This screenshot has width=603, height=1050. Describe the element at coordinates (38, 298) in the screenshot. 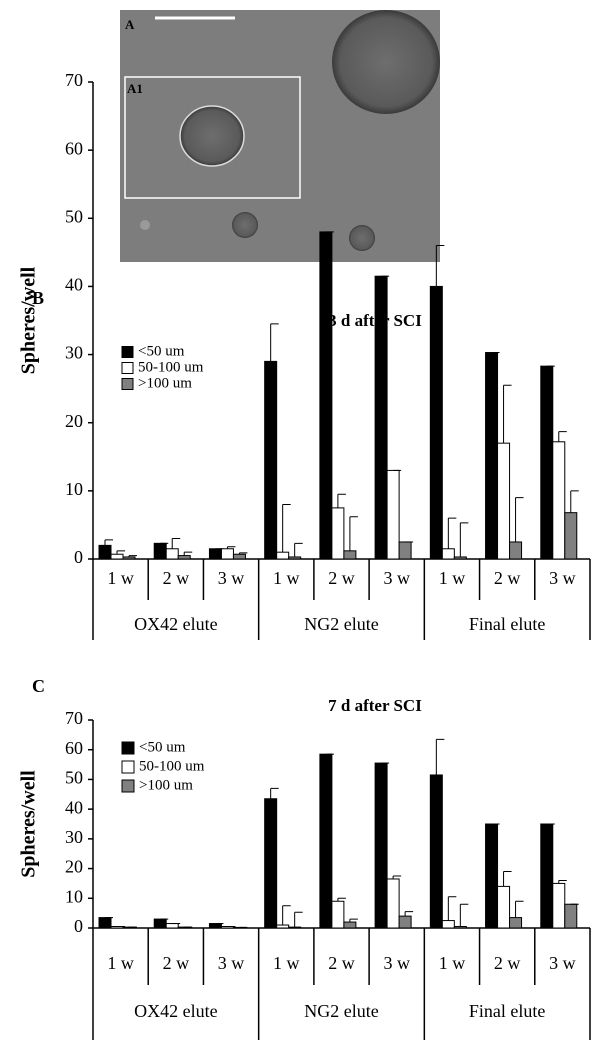

I see `panel-label: B` at that location.